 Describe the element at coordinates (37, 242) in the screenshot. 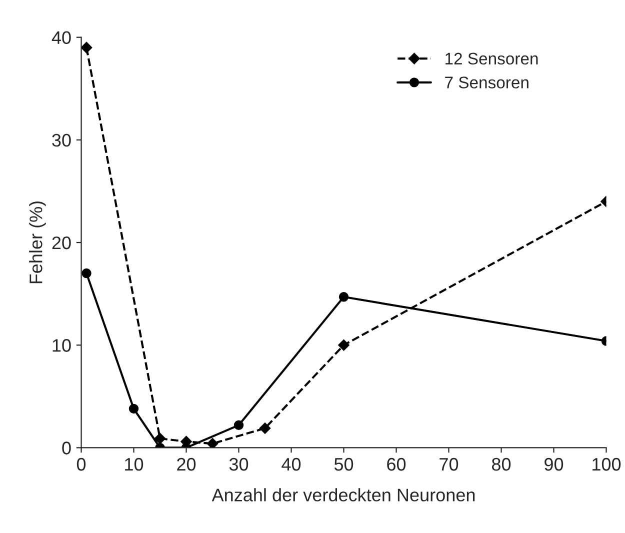

I see `y-axis-title: Fehler (%)` at that location.